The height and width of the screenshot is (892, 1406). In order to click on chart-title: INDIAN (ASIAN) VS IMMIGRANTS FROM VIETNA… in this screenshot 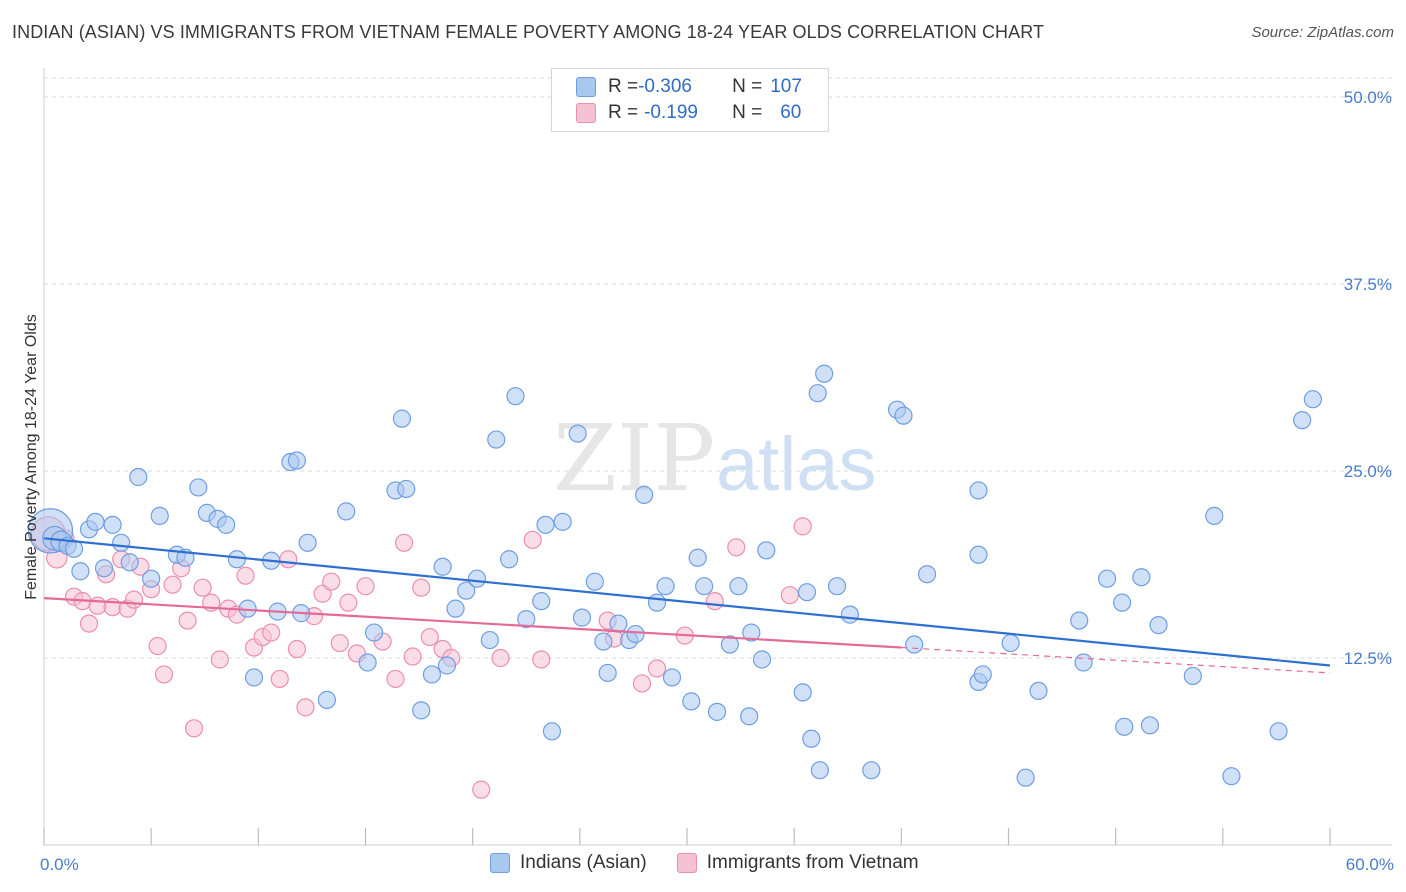, I will do `click(528, 32)`.